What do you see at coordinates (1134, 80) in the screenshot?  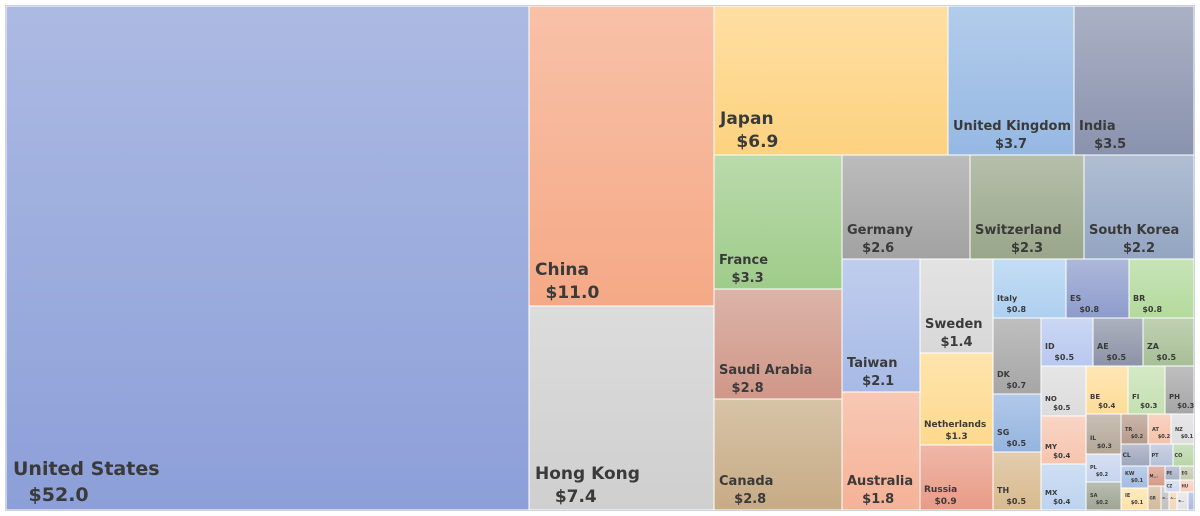 I see `tile-india: India $3.5` at bounding box center [1134, 80].